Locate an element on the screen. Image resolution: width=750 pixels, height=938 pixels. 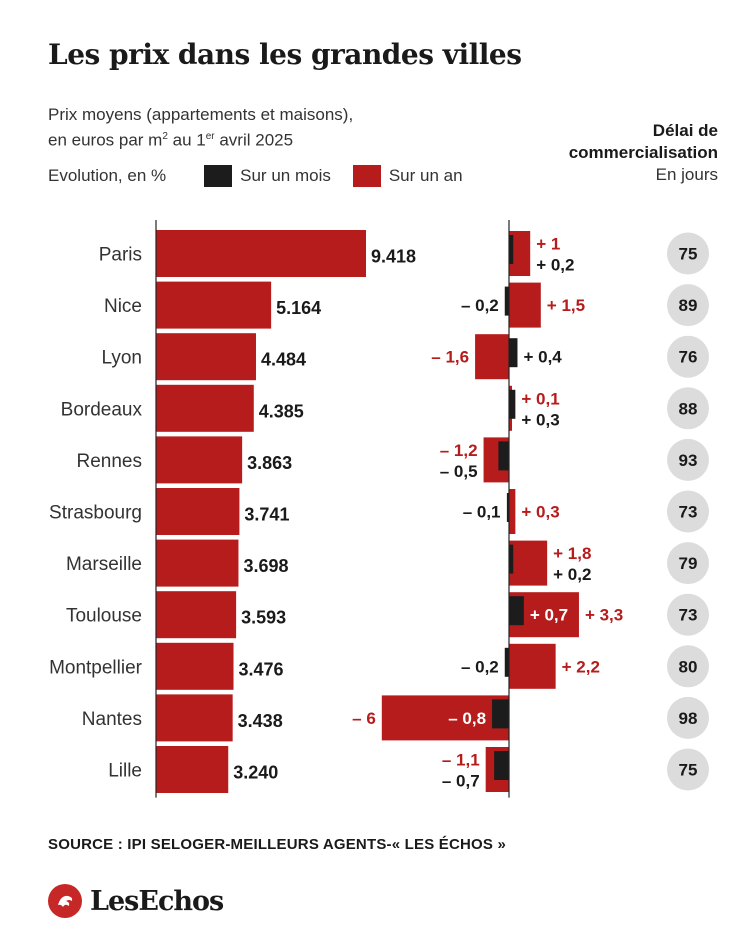
year-change-label: + 2,2 is located at coordinates (581, 666).